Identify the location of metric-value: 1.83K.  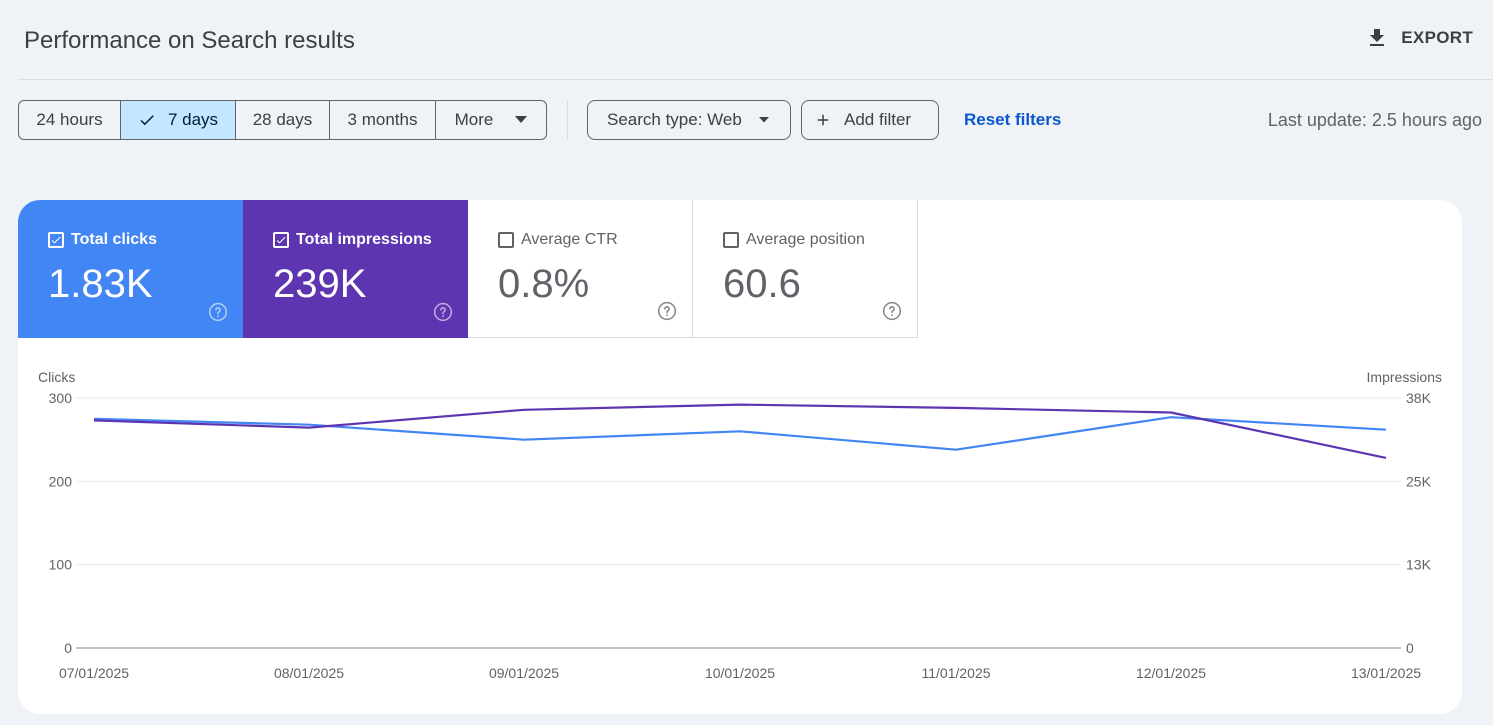
(100, 284).